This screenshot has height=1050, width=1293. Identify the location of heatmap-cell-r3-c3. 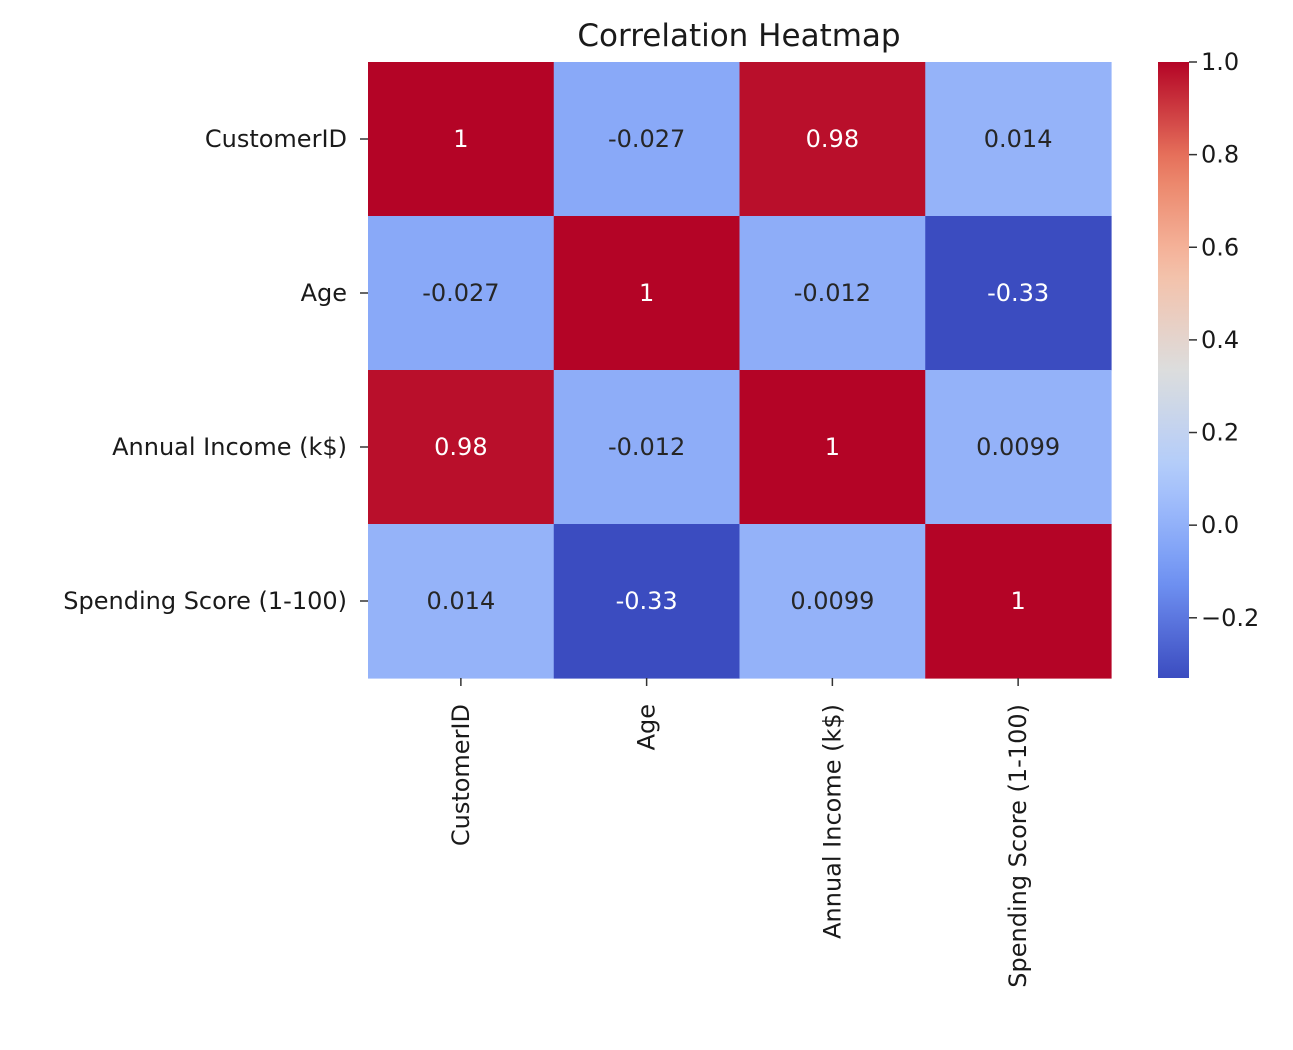
(1018, 601).